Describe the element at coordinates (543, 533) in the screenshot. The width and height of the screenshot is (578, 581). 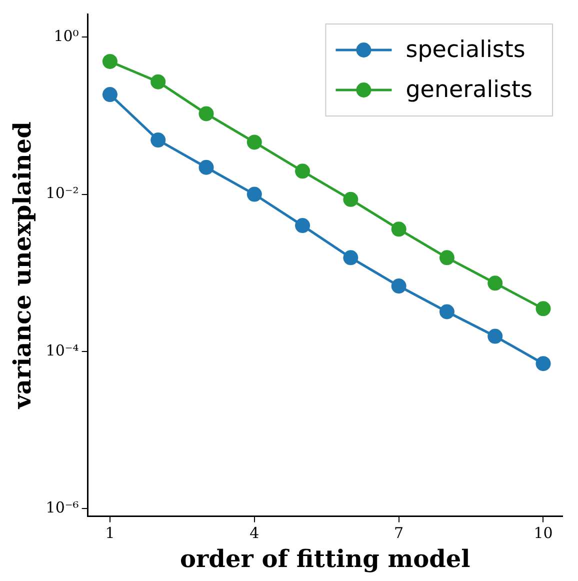
I see `x-tick-label: 10` at that location.